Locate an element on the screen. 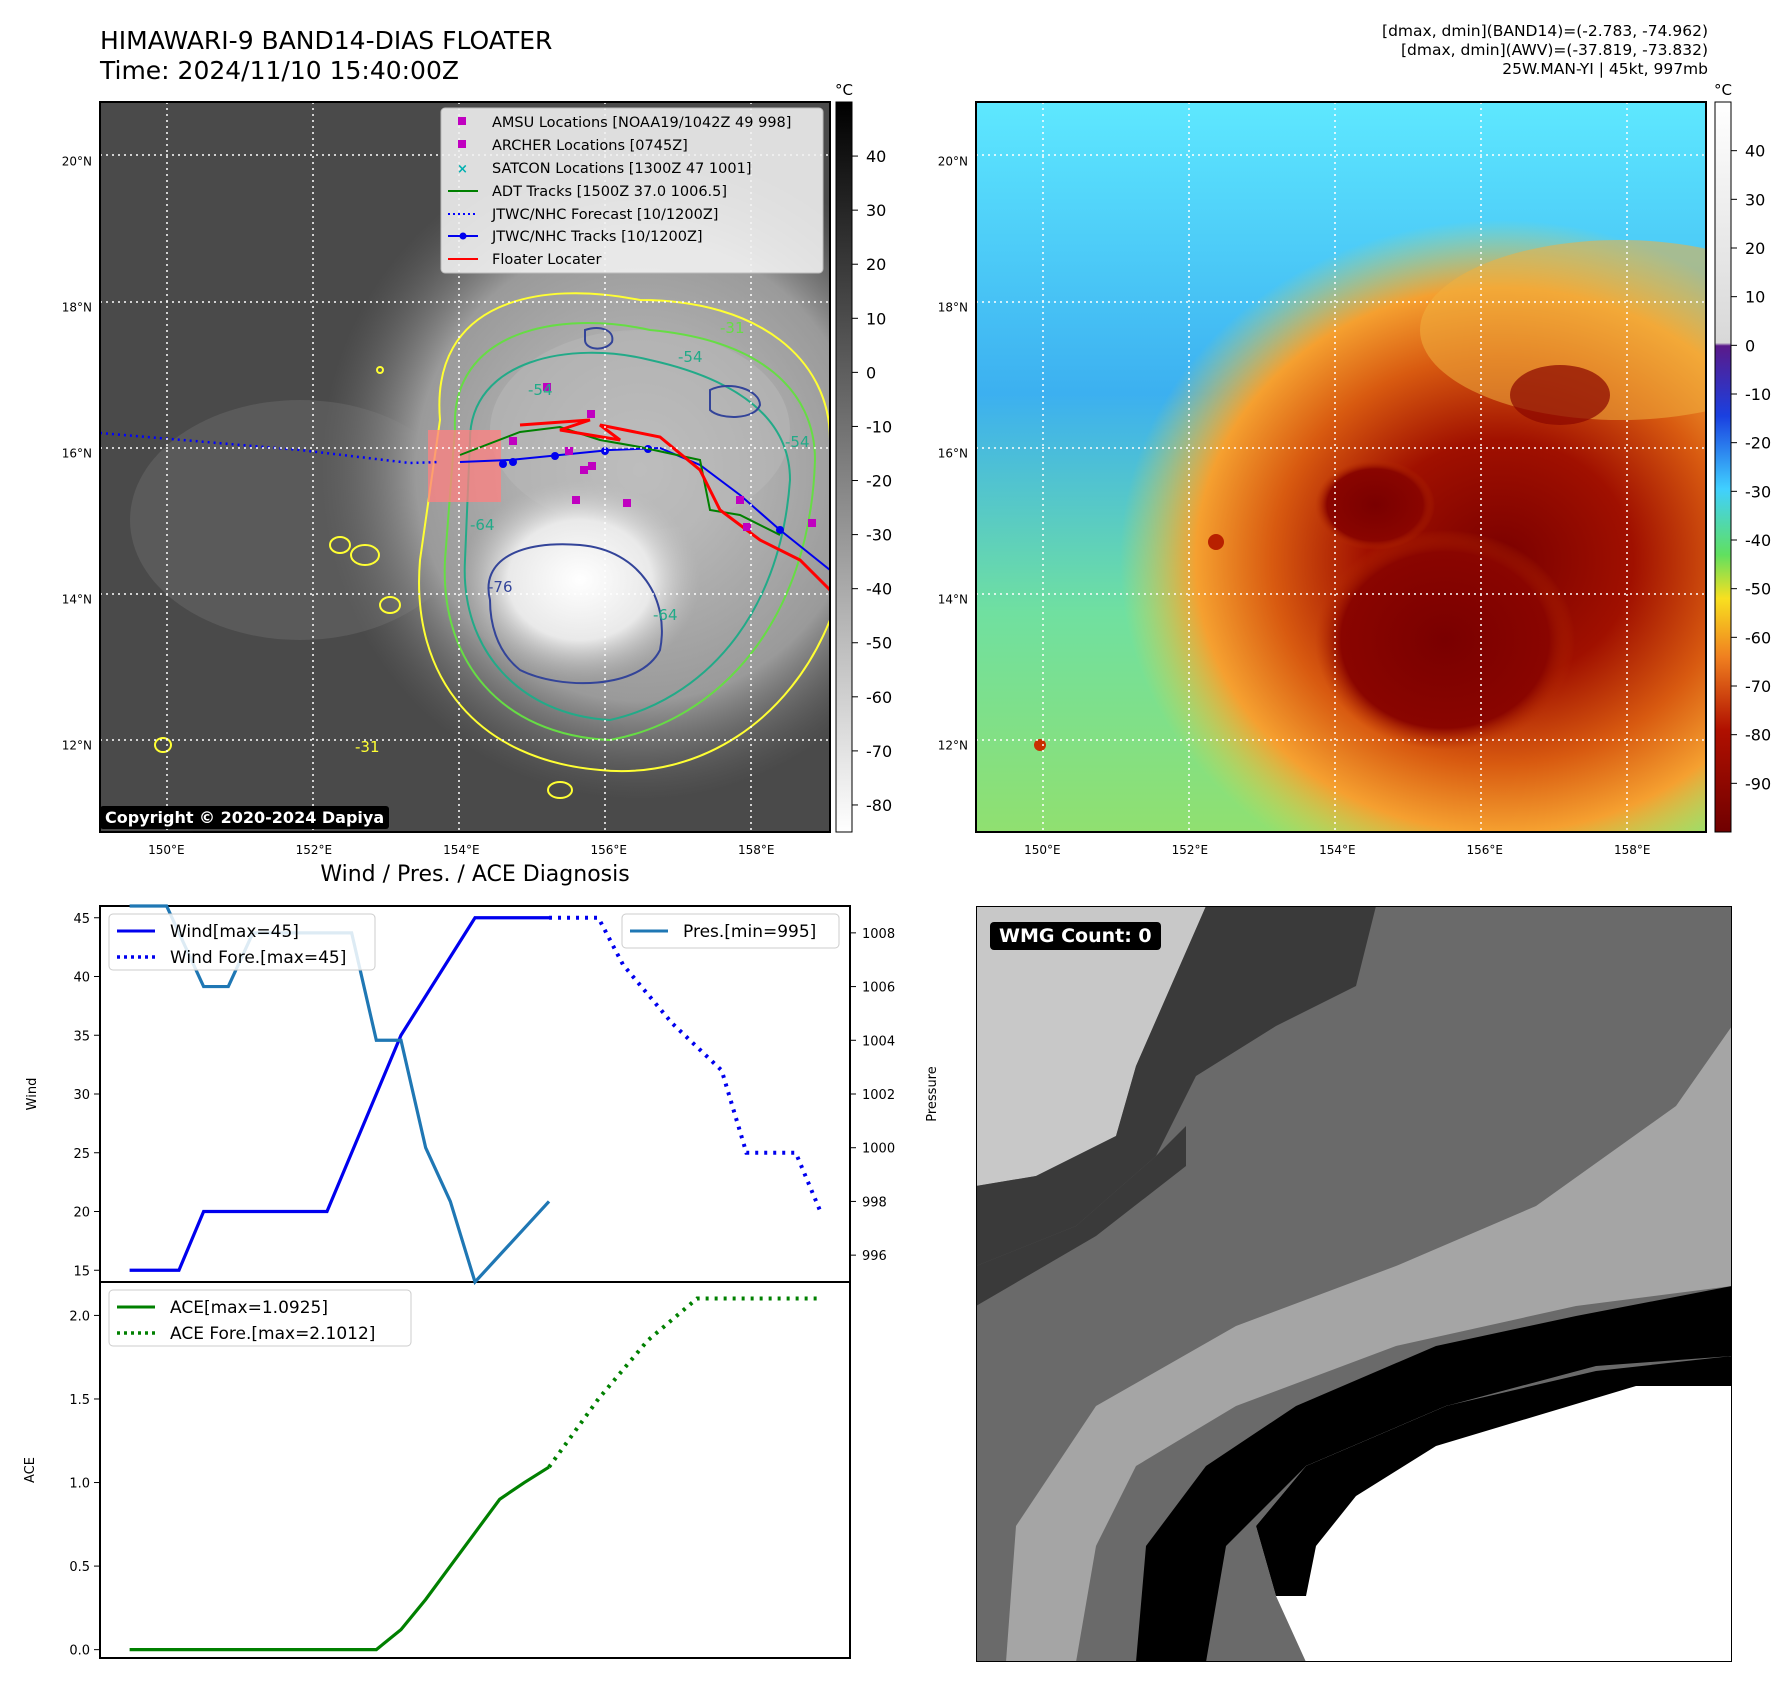 The height and width of the screenshot is (1690, 1792). colorbar-tick-label: -70 is located at coordinates (1758, 686).